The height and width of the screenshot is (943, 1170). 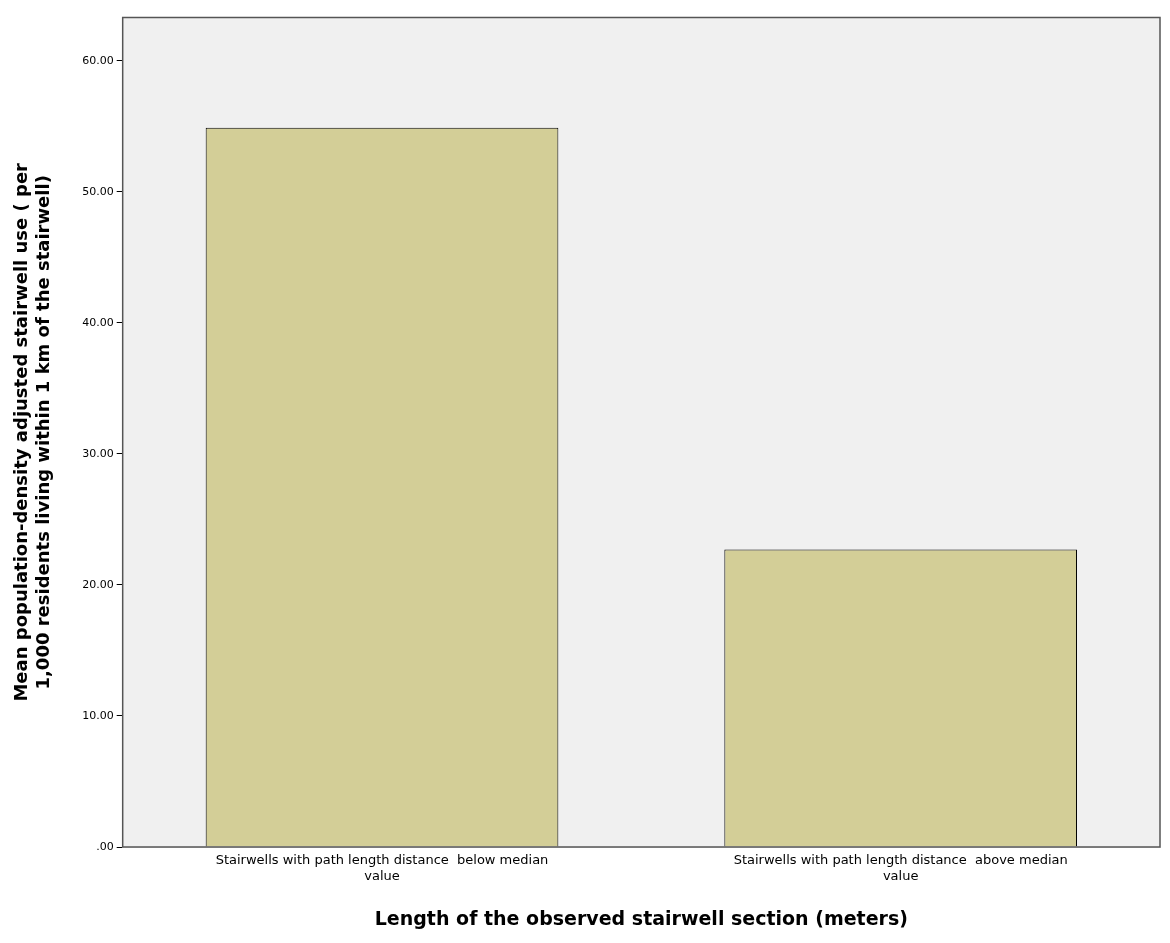 What do you see at coordinates (98, 322) in the screenshot?
I see `y-tick-label: 40.00` at bounding box center [98, 322].